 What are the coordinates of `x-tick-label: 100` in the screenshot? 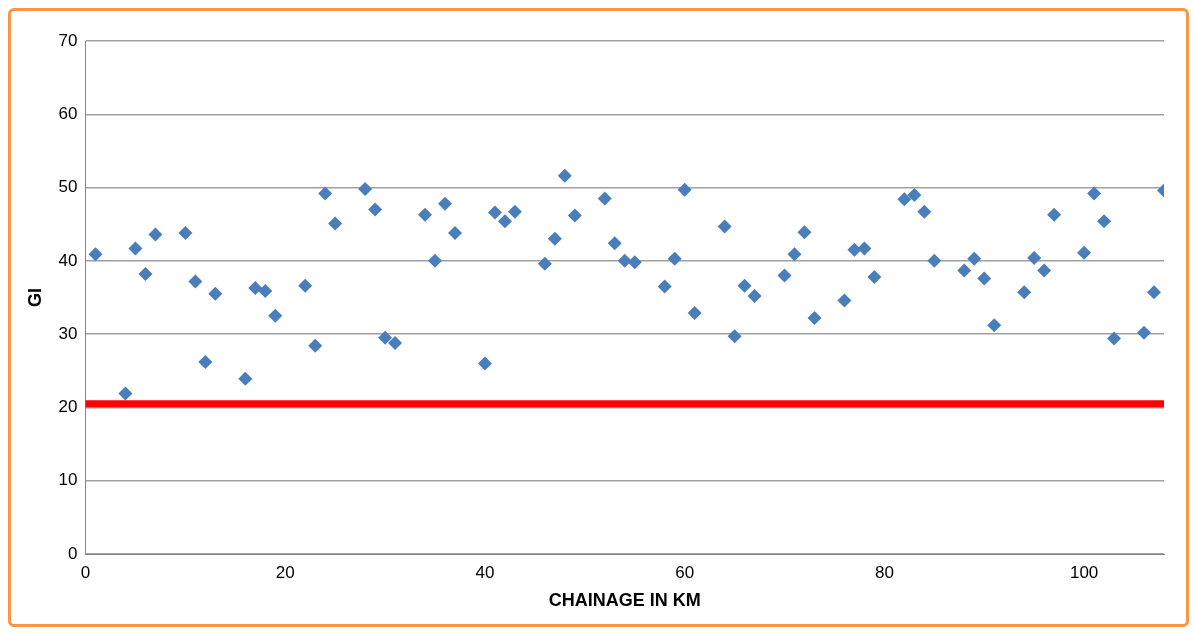 It's located at (1084, 572).